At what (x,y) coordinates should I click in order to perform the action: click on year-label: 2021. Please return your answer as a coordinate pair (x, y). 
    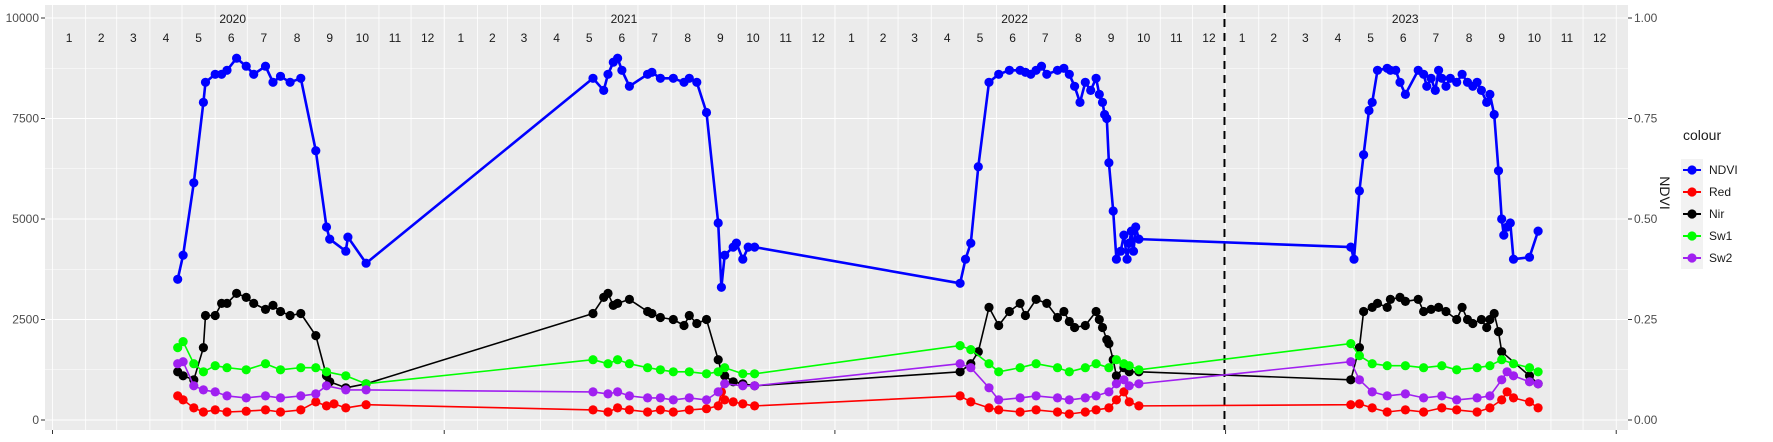
    Looking at the image, I should click on (624, 19).